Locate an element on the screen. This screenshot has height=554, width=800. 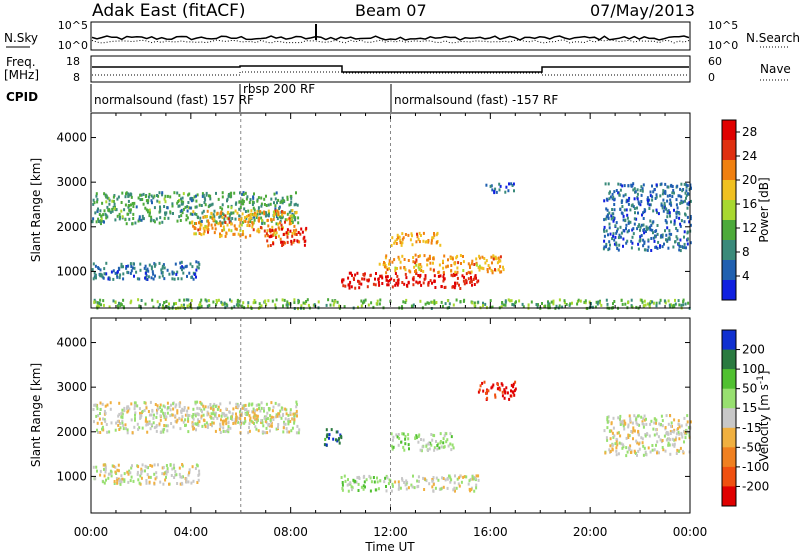
colorbar-tick-label: 4 is located at coordinates (746, 276).